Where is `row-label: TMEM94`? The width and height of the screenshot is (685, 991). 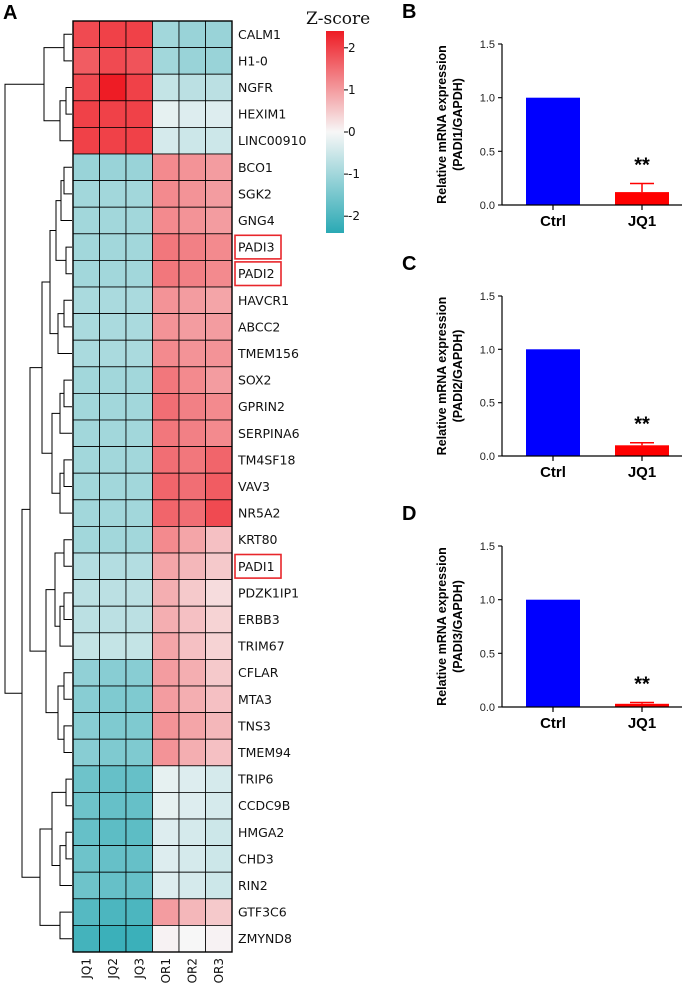 row-label: TMEM94 is located at coordinates (264, 752).